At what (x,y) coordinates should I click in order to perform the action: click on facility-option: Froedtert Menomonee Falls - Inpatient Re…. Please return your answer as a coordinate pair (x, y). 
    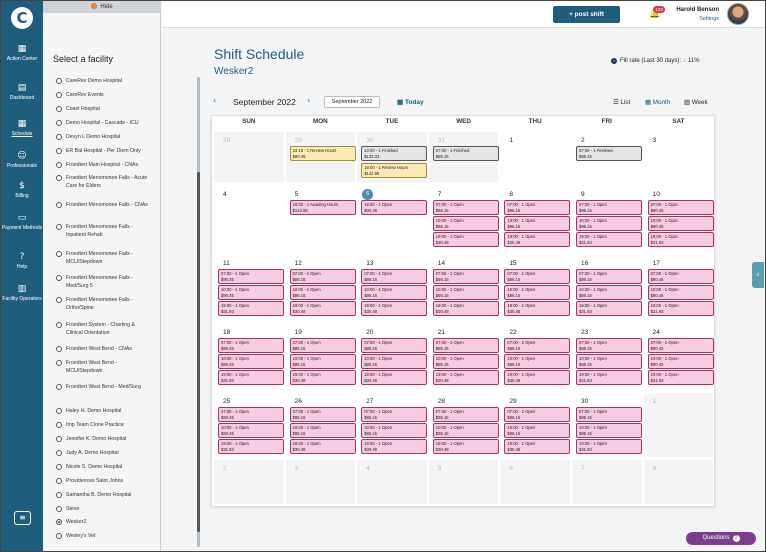
    Looking at the image, I should click on (104, 231).